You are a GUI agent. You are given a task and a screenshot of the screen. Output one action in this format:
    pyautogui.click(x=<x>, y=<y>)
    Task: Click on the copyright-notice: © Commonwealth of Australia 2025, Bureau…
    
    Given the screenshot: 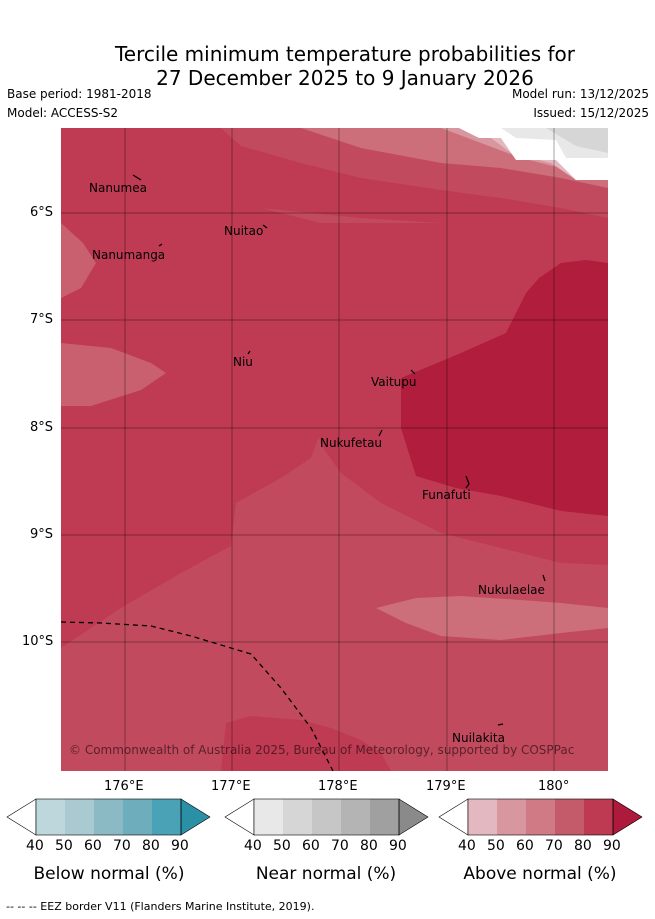 What is the action you would take?
    pyautogui.click(x=321, y=750)
    